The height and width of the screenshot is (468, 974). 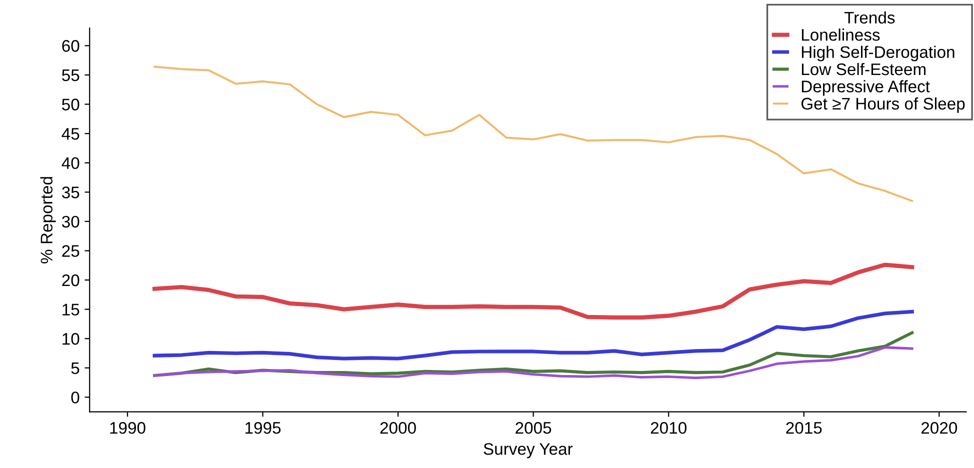 I want to click on legend-label: Get ≥7 Hours of Sleep, so click(x=883, y=105).